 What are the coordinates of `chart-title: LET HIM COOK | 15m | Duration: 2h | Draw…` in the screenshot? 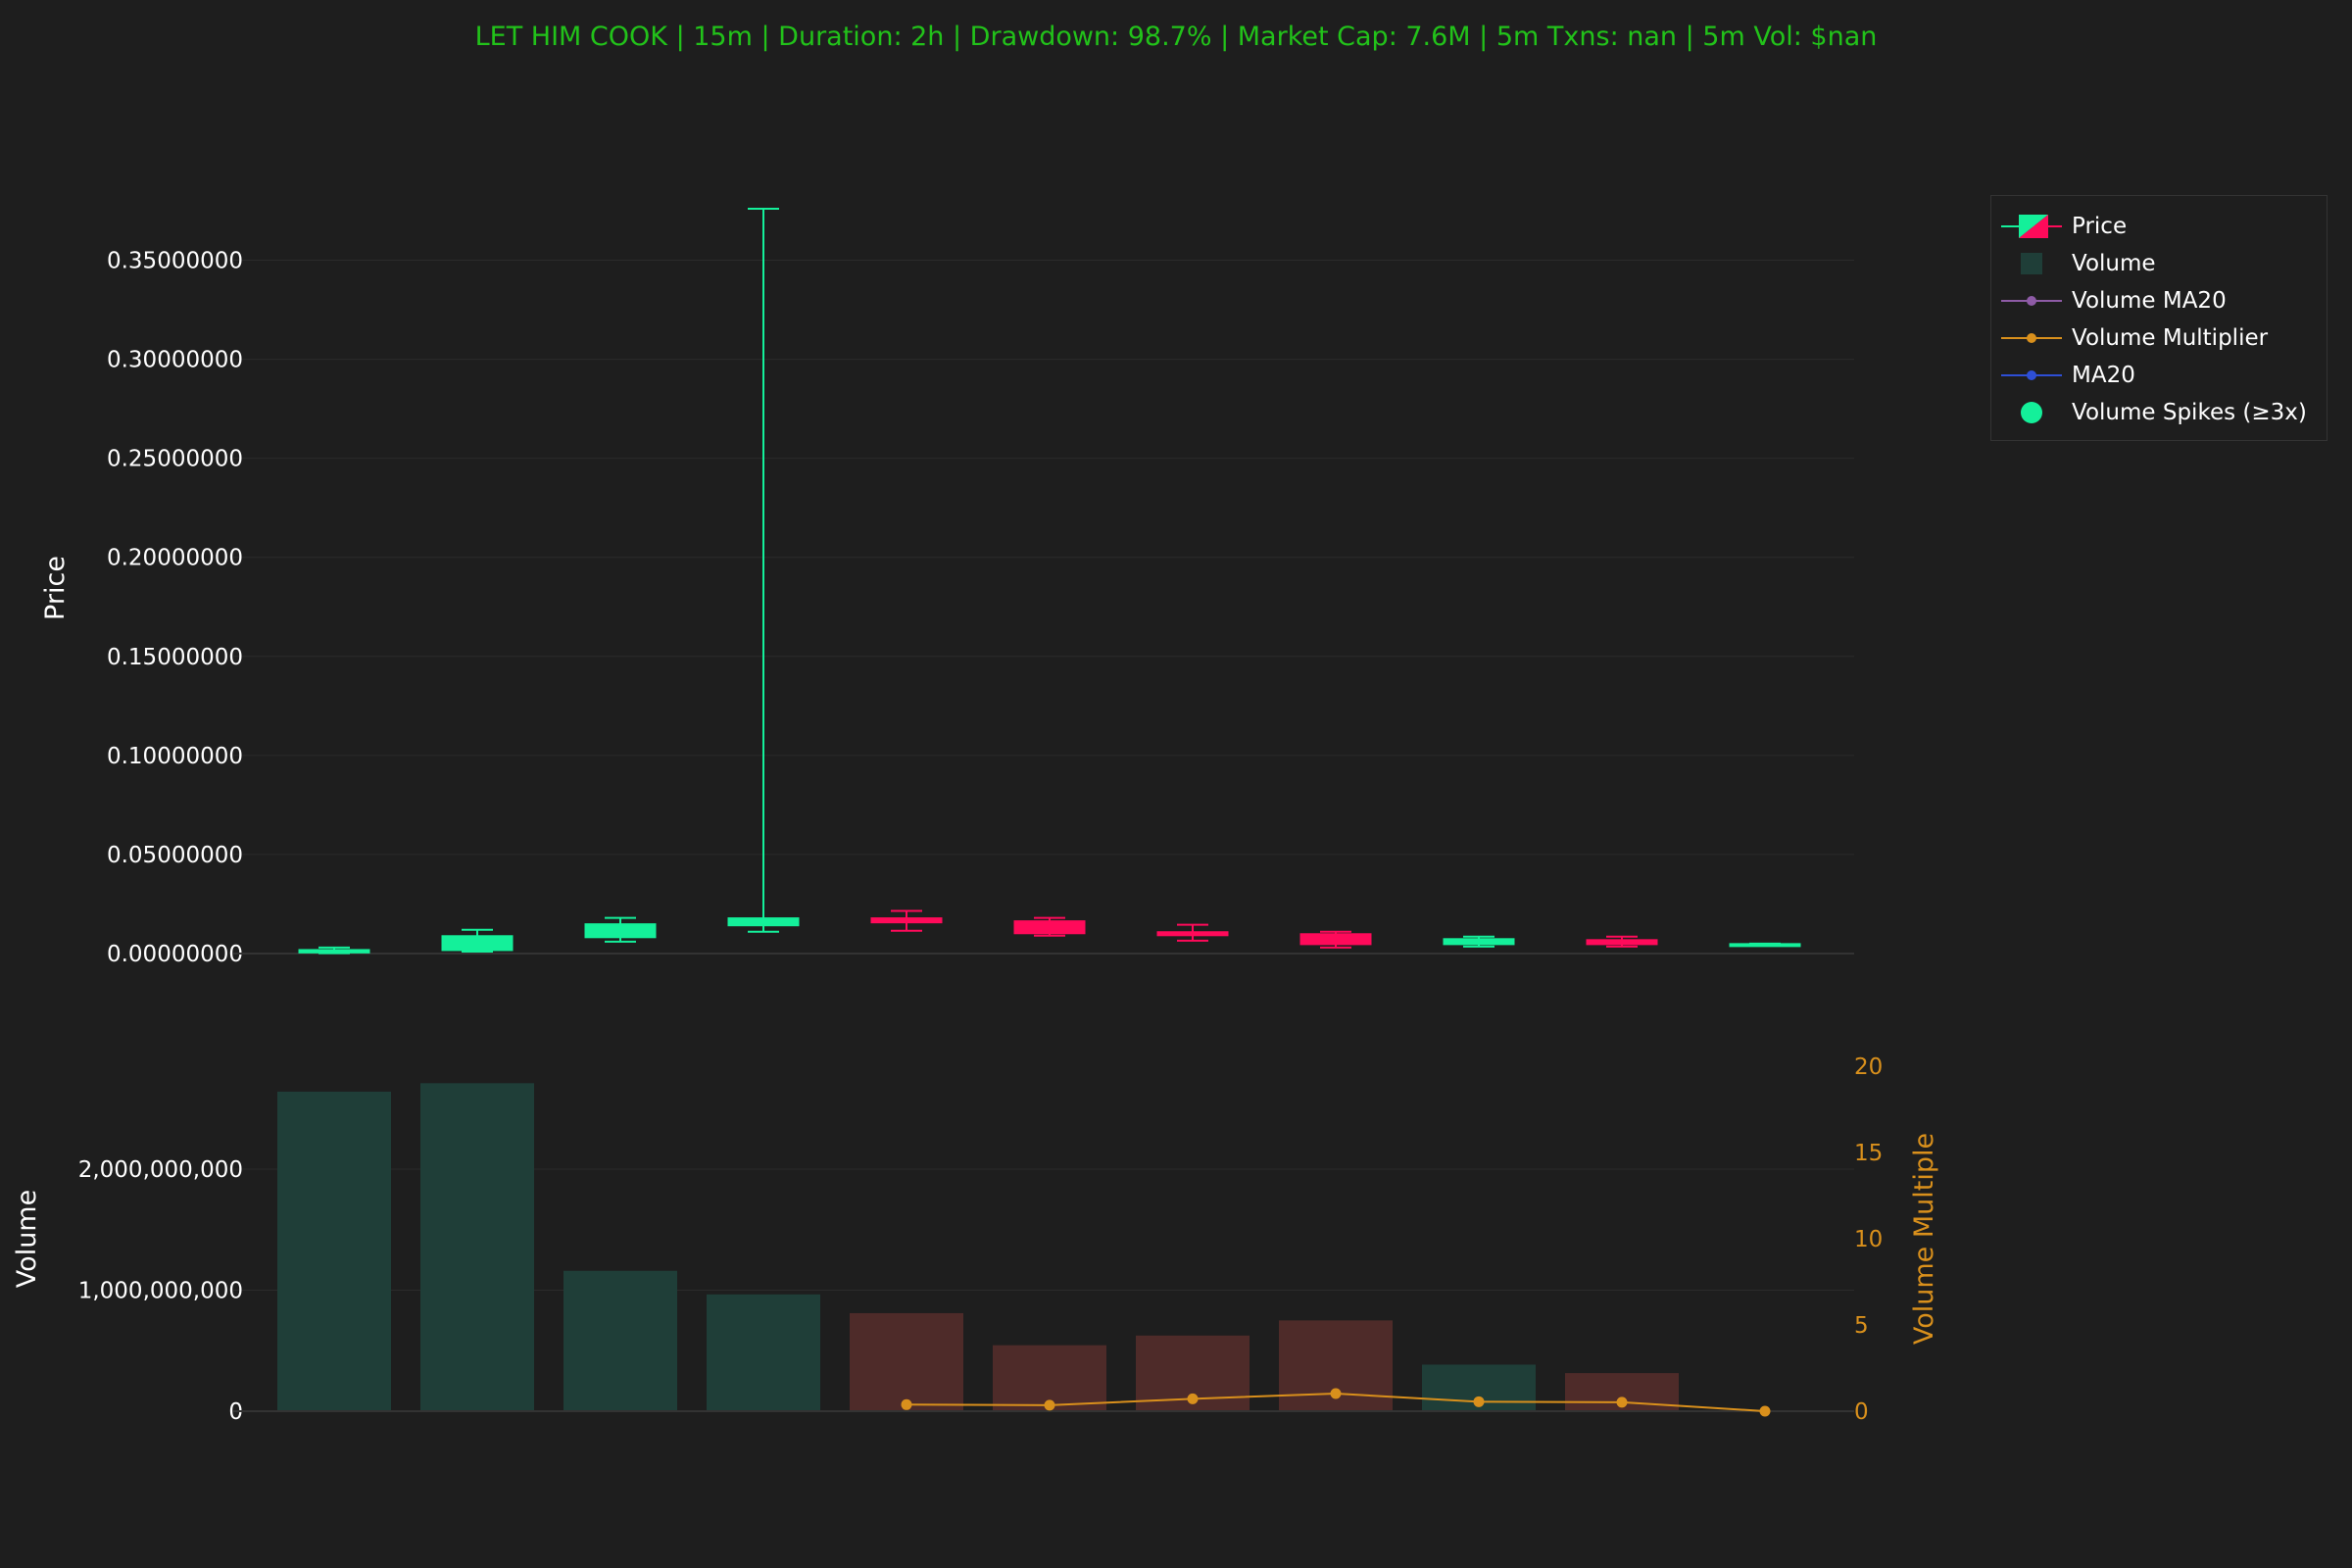 It's located at (1176, 37).